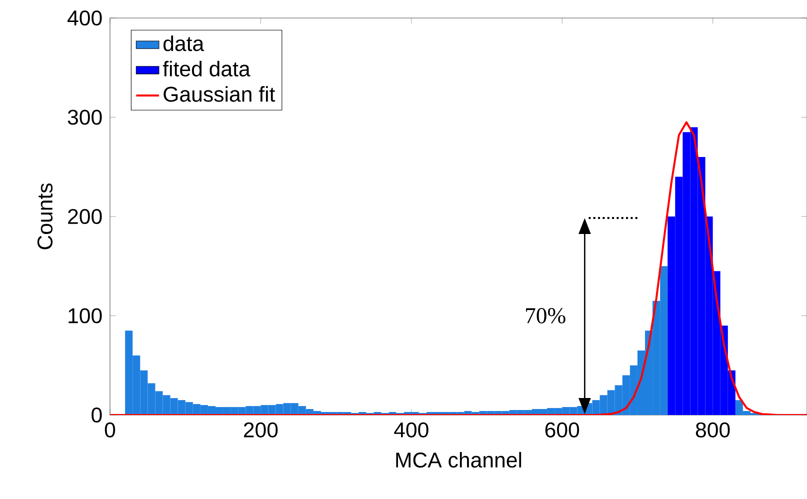  Describe the element at coordinates (110, 430) in the screenshot. I see `x-tick-label: 0` at that location.